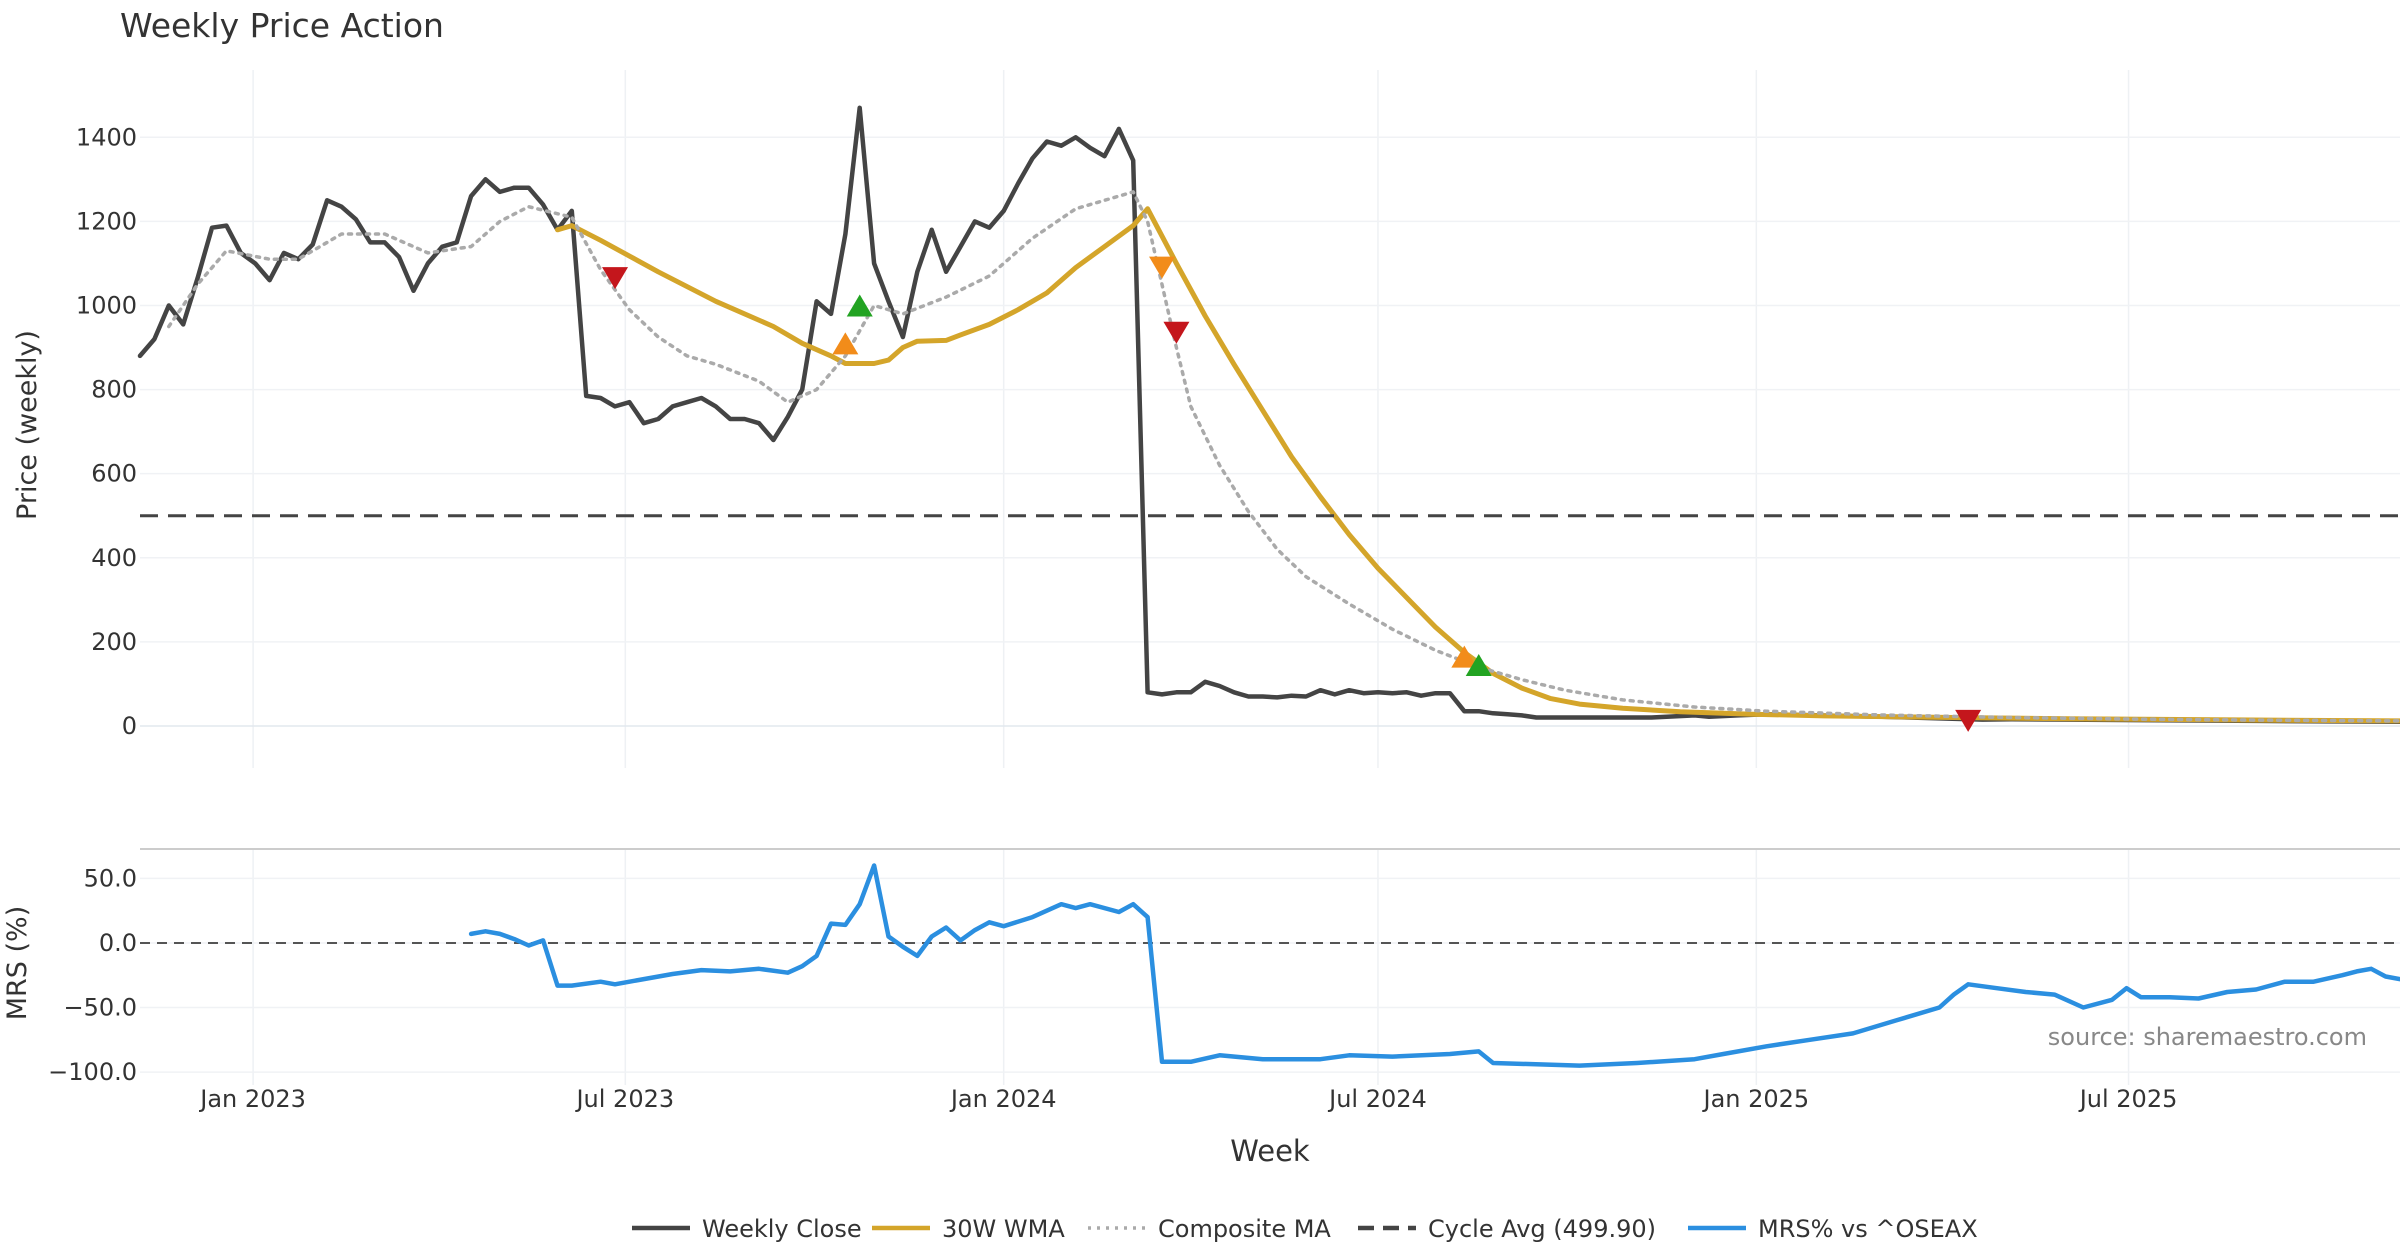 The height and width of the screenshot is (1260, 2400). What do you see at coordinates (782, 1229) in the screenshot?
I see `legend-label: Weekly Close` at bounding box center [782, 1229].